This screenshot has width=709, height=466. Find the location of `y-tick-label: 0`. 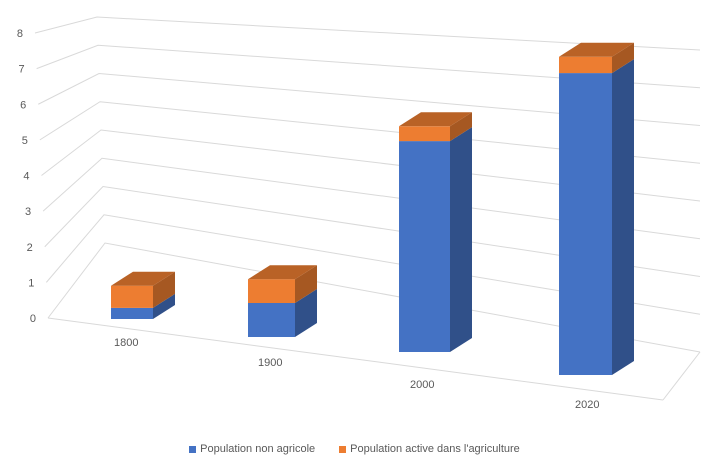

y-tick-label: 0 is located at coordinates (33, 319).